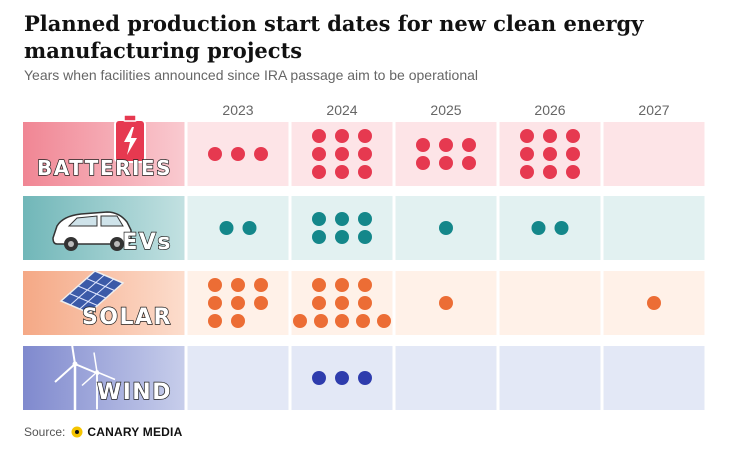 The width and height of the screenshot is (740, 474). What do you see at coordinates (446, 303) in the screenshot?
I see `dot-solar-2025` at bounding box center [446, 303].